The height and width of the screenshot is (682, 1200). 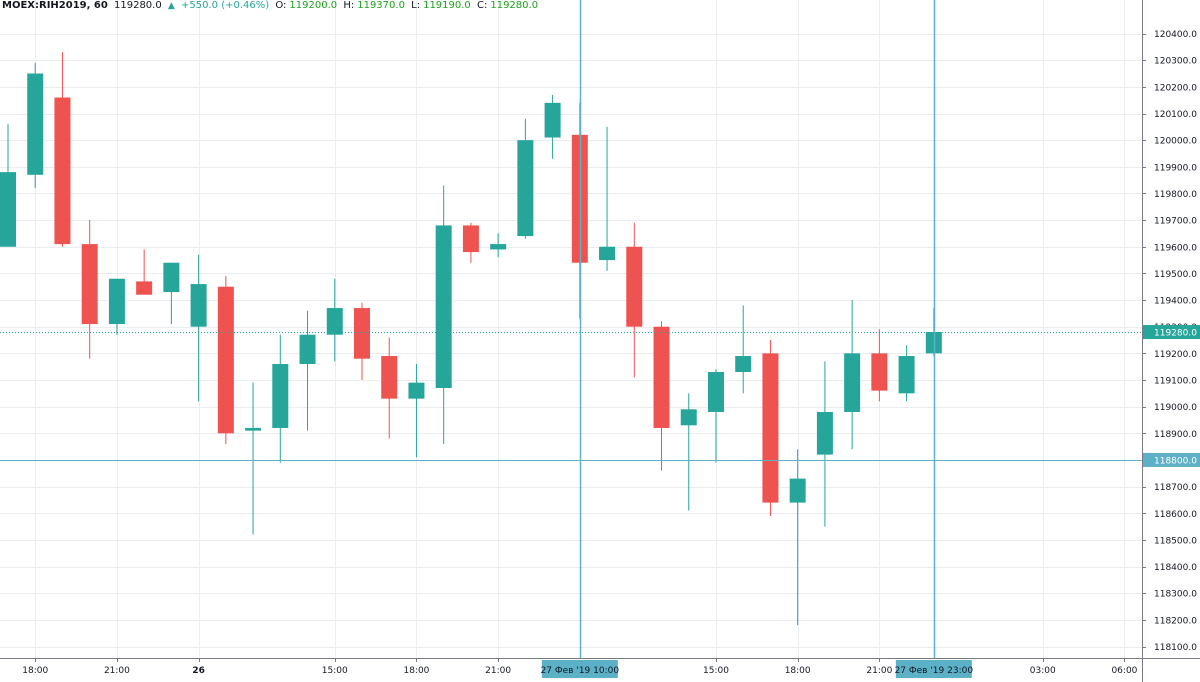 What do you see at coordinates (1175, 355) in the screenshot?
I see `y-tick-label: 119200.0` at bounding box center [1175, 355].